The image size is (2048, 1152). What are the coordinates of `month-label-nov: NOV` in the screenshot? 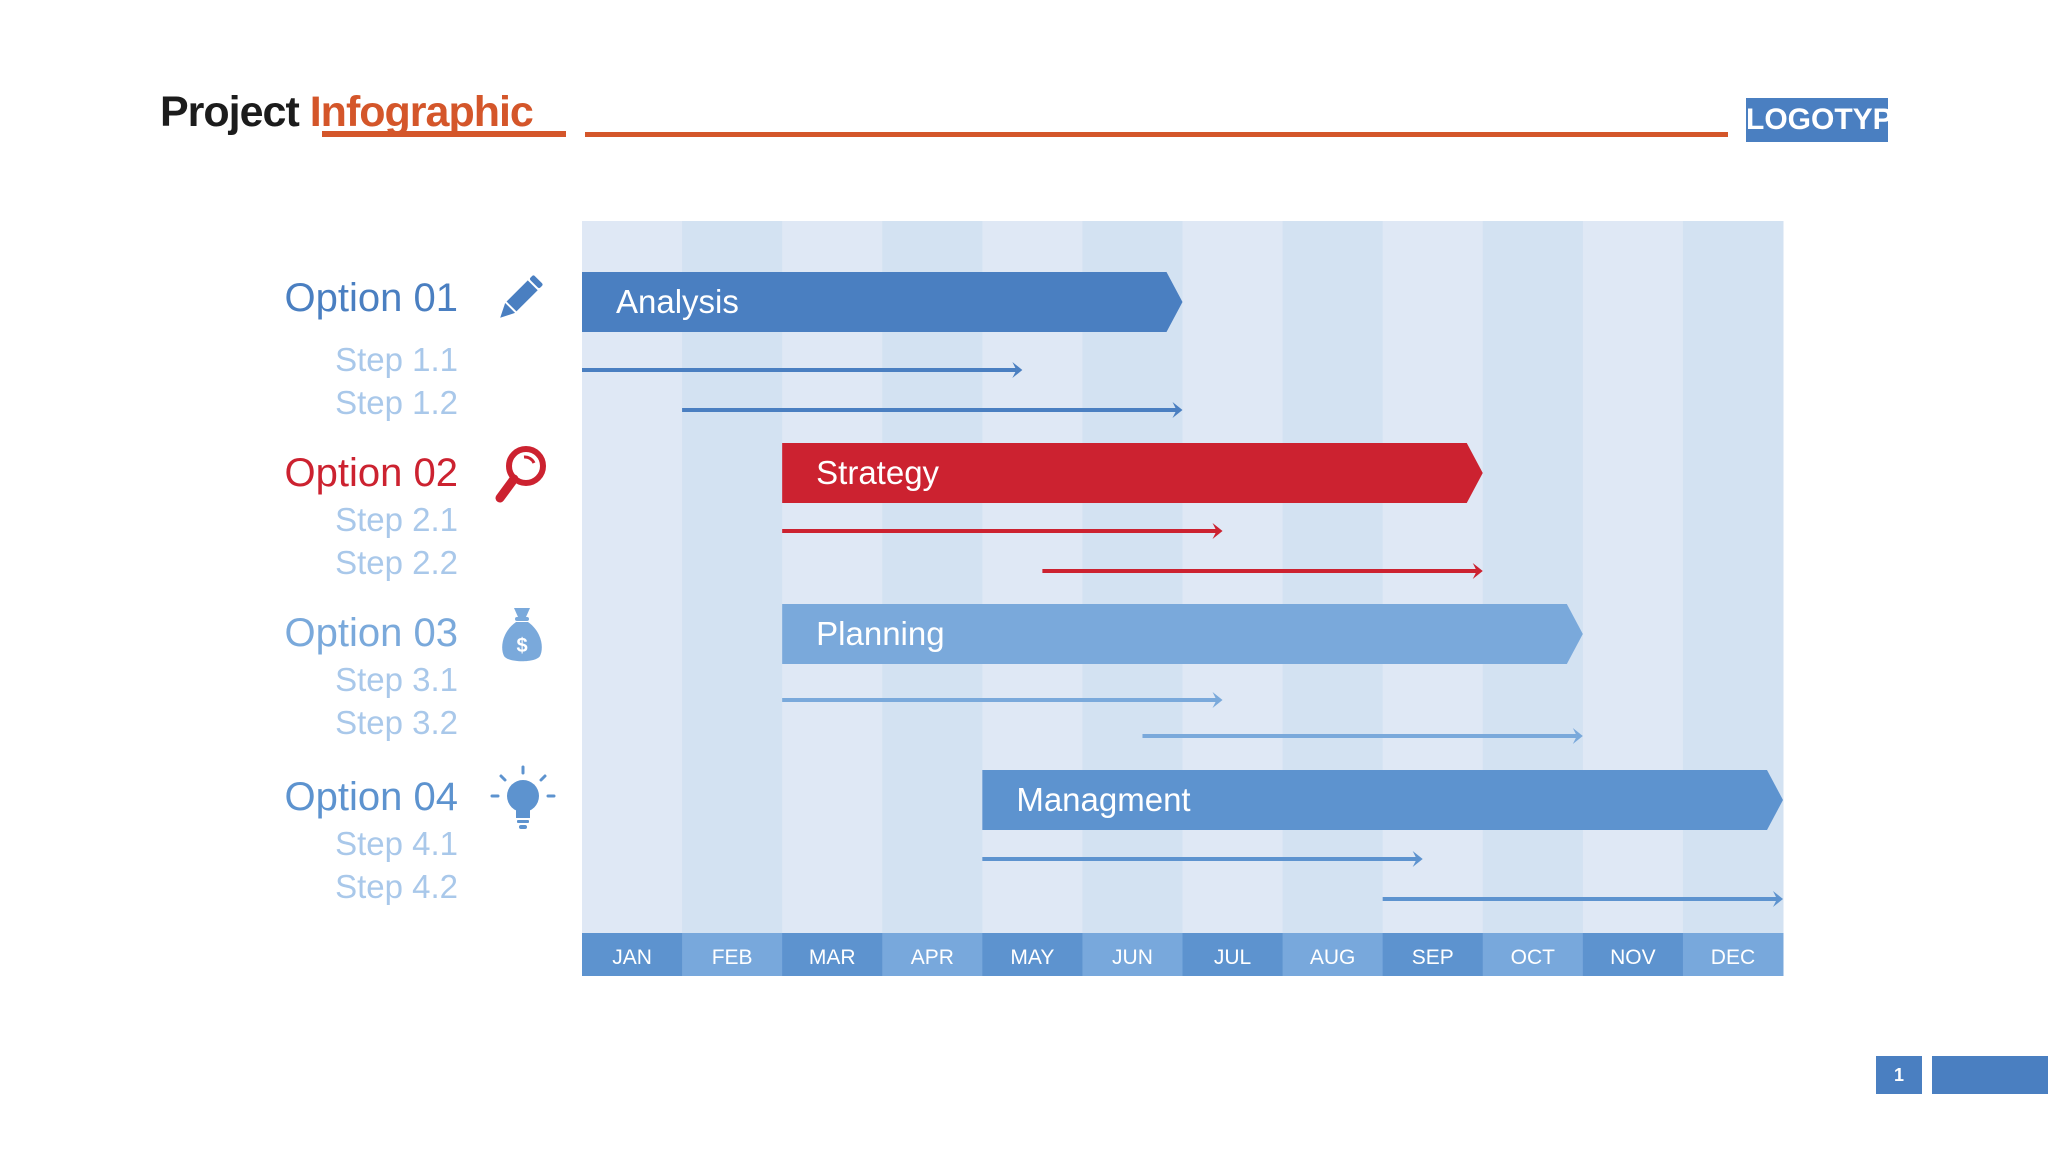 It's located at (1633, 957).